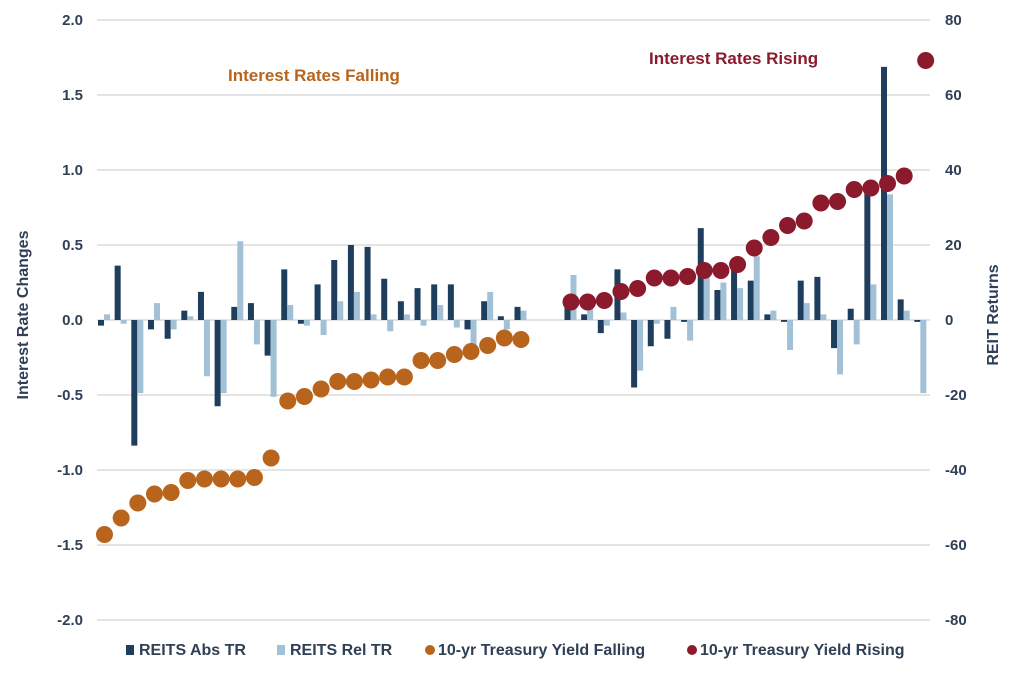 This screenshot has height=681, width=1012. I want to click on left-axis-title: Interest Rate Changes, so click(23, 314).